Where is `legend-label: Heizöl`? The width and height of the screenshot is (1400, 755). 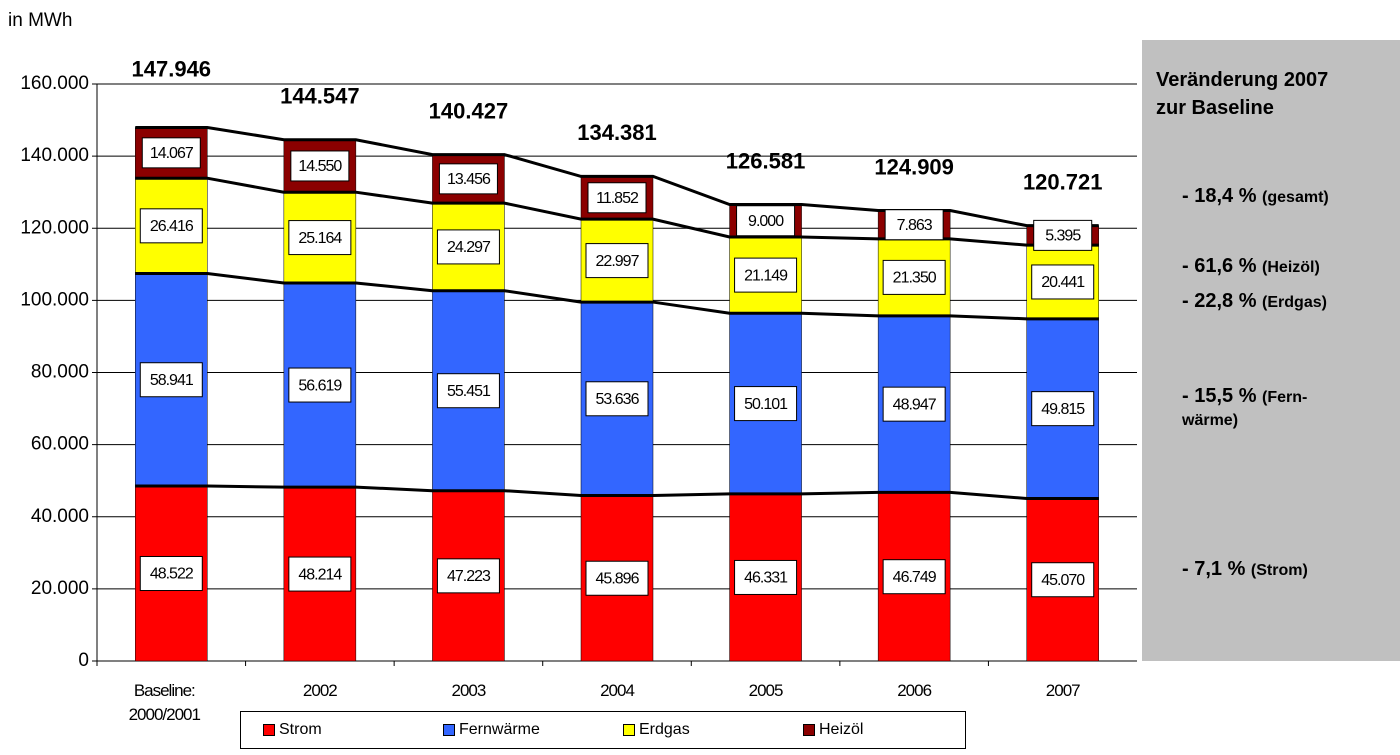
legend-label: Heizöl is located at coordinates (841, 729).